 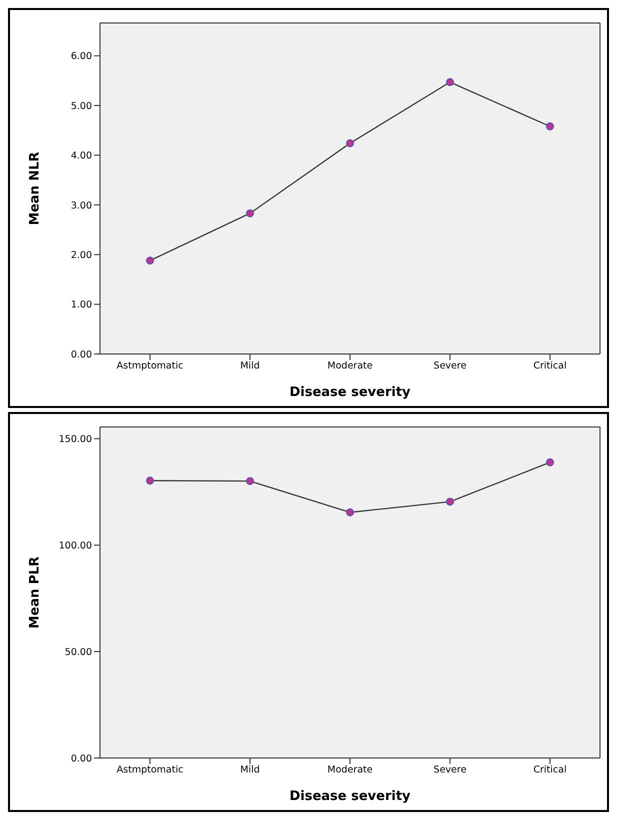 I want to click on y-axis-title: Mean PLR, so click(x=35, y=592).